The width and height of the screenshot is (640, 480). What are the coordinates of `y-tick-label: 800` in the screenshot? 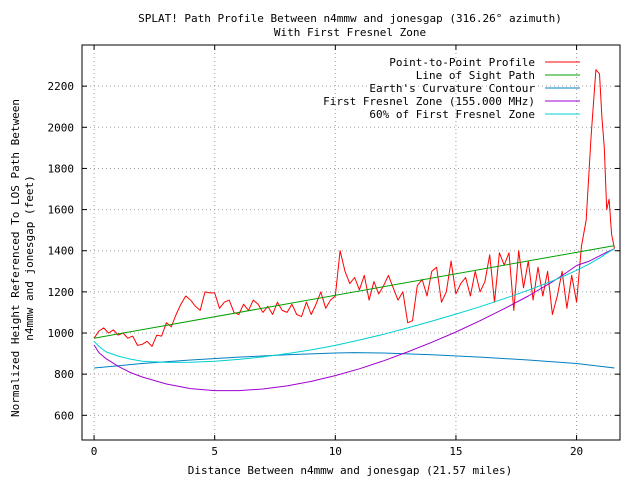 It's located at (64, 374).